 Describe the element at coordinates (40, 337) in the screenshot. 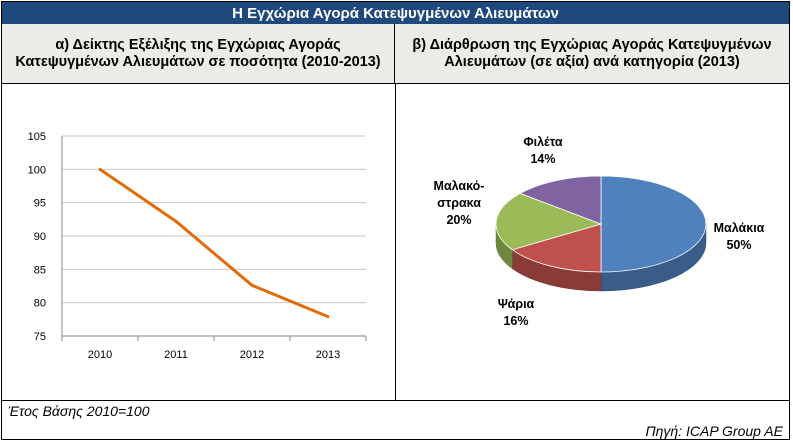

I see `y-tick-label: 75` at that location.